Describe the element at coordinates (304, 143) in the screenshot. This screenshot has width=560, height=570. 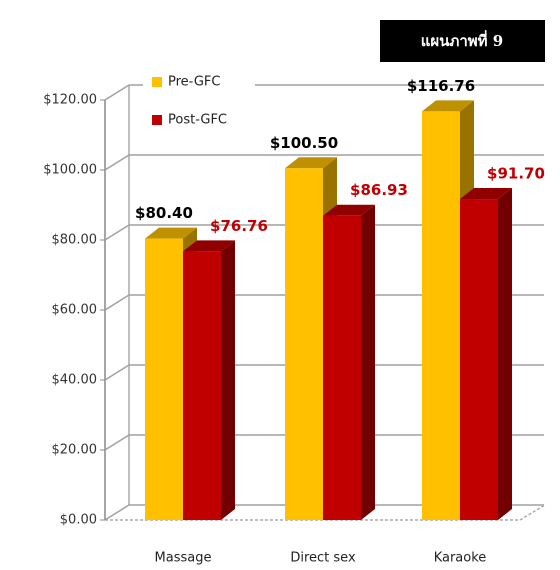
I see `value-label: $100.50` at that location.